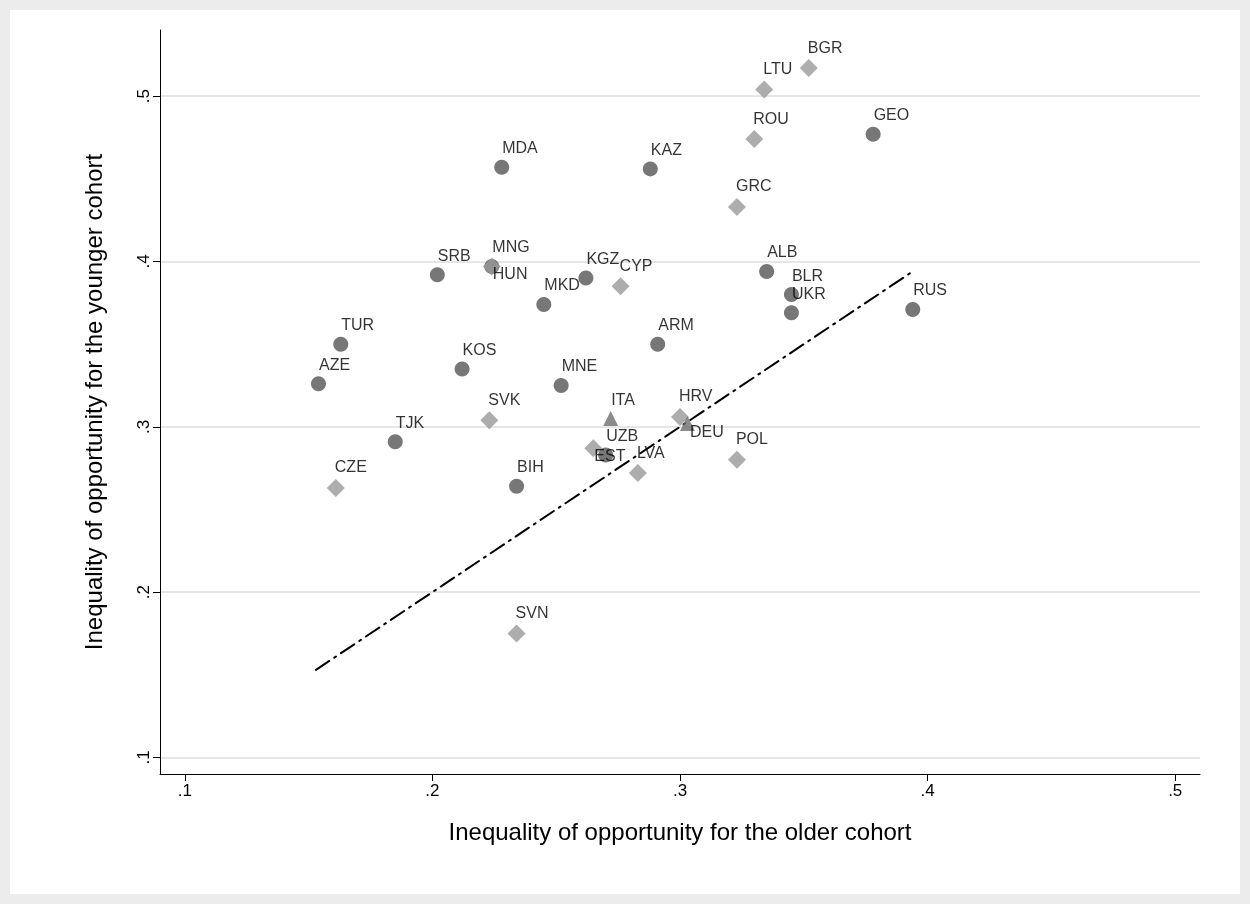 The width and height of the screenshot is (1250, 904). I want to click on data-label: KOS, so click(479, 349).